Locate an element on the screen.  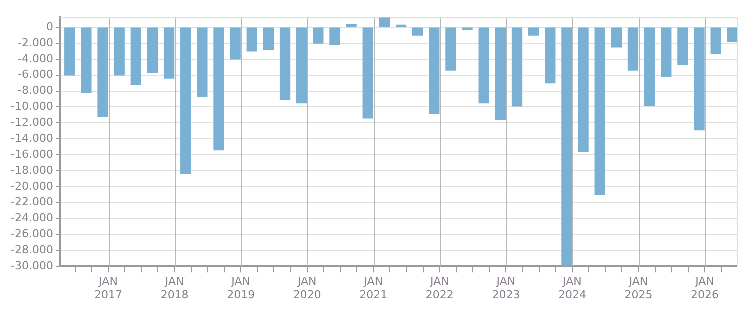
x-tick-label: JAN 2024 is located at coordinates (572, 288).